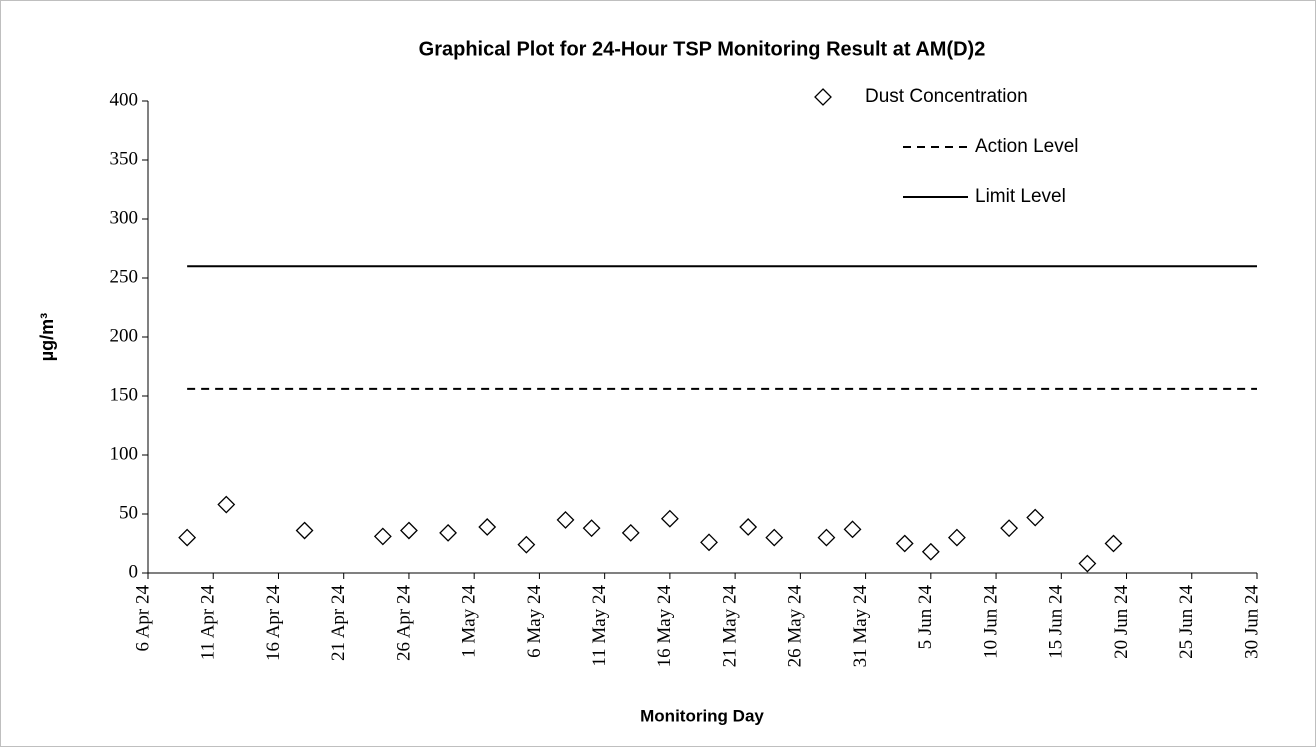 This screenshot has width=1316, height=747. I want to click on x-tick-label: 11 May 24, so click(599, 626).